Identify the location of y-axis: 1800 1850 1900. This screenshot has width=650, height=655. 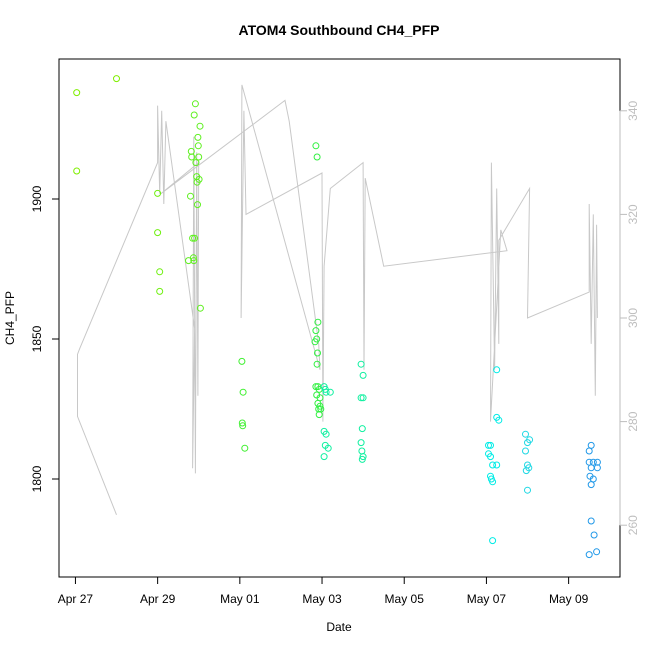
(45, 338).